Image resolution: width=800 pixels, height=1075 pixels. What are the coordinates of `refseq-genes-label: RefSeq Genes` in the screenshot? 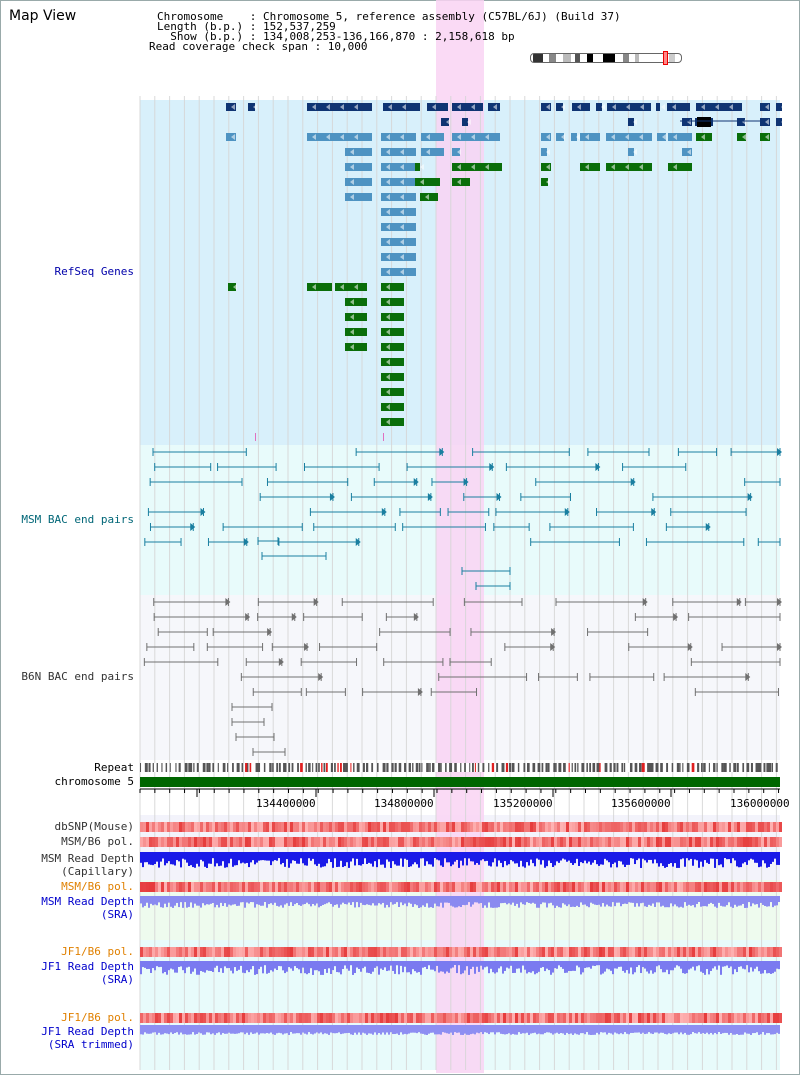 It's located at (94, 271).